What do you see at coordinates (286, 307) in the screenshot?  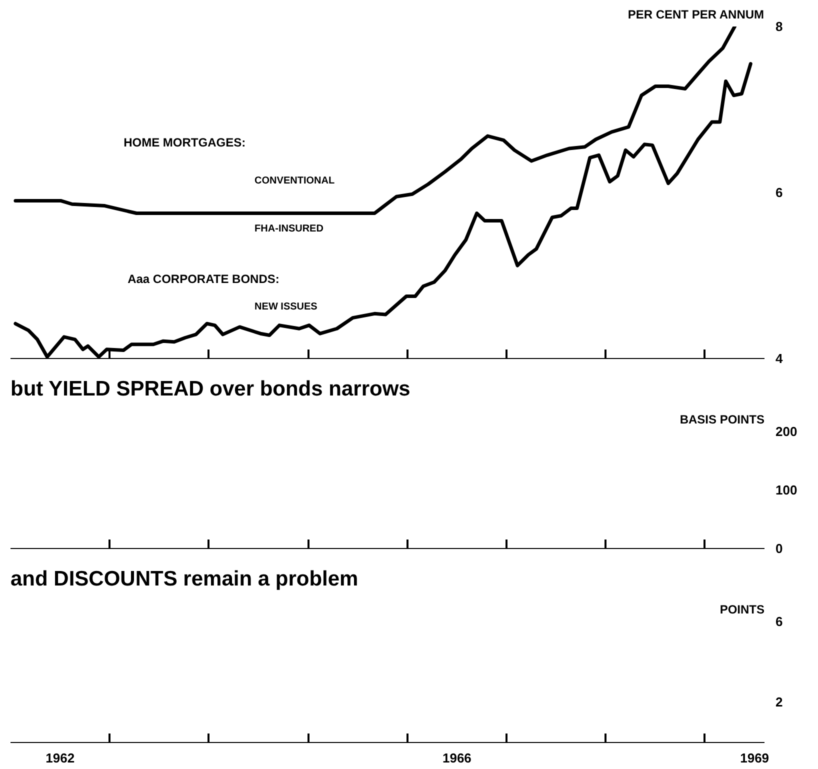 I see `annotation: NEW ISSUES` at bounding box center [286, 307].